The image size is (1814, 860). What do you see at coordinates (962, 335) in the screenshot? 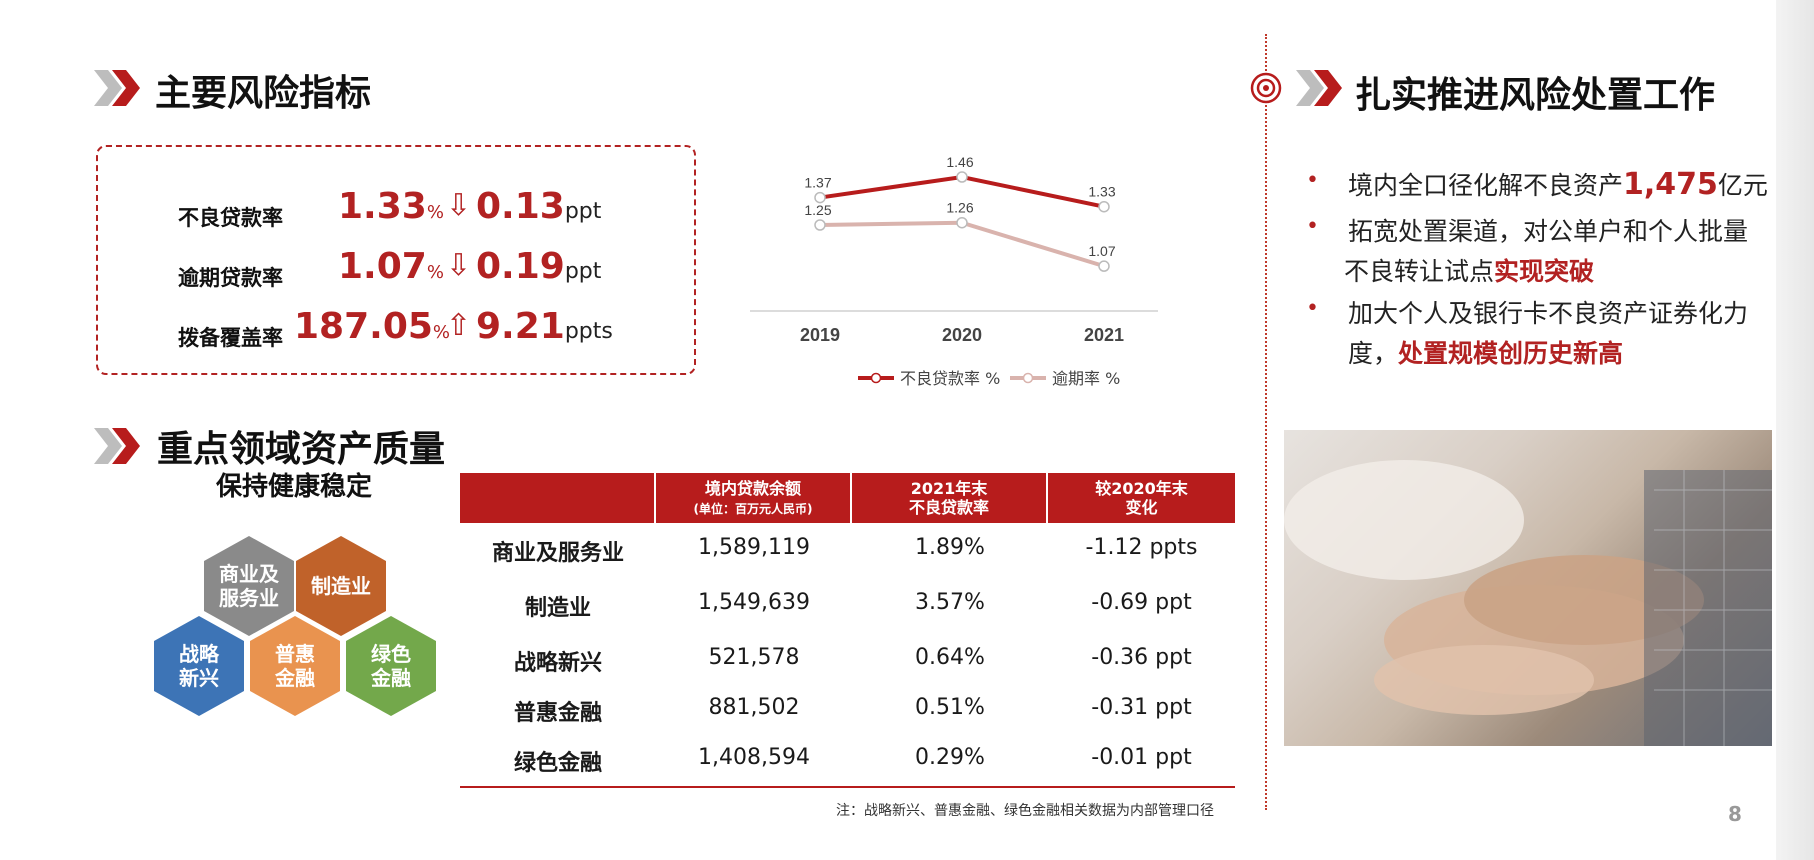
I see `x-tick-label: 2020` at bounding box center [962, 335].